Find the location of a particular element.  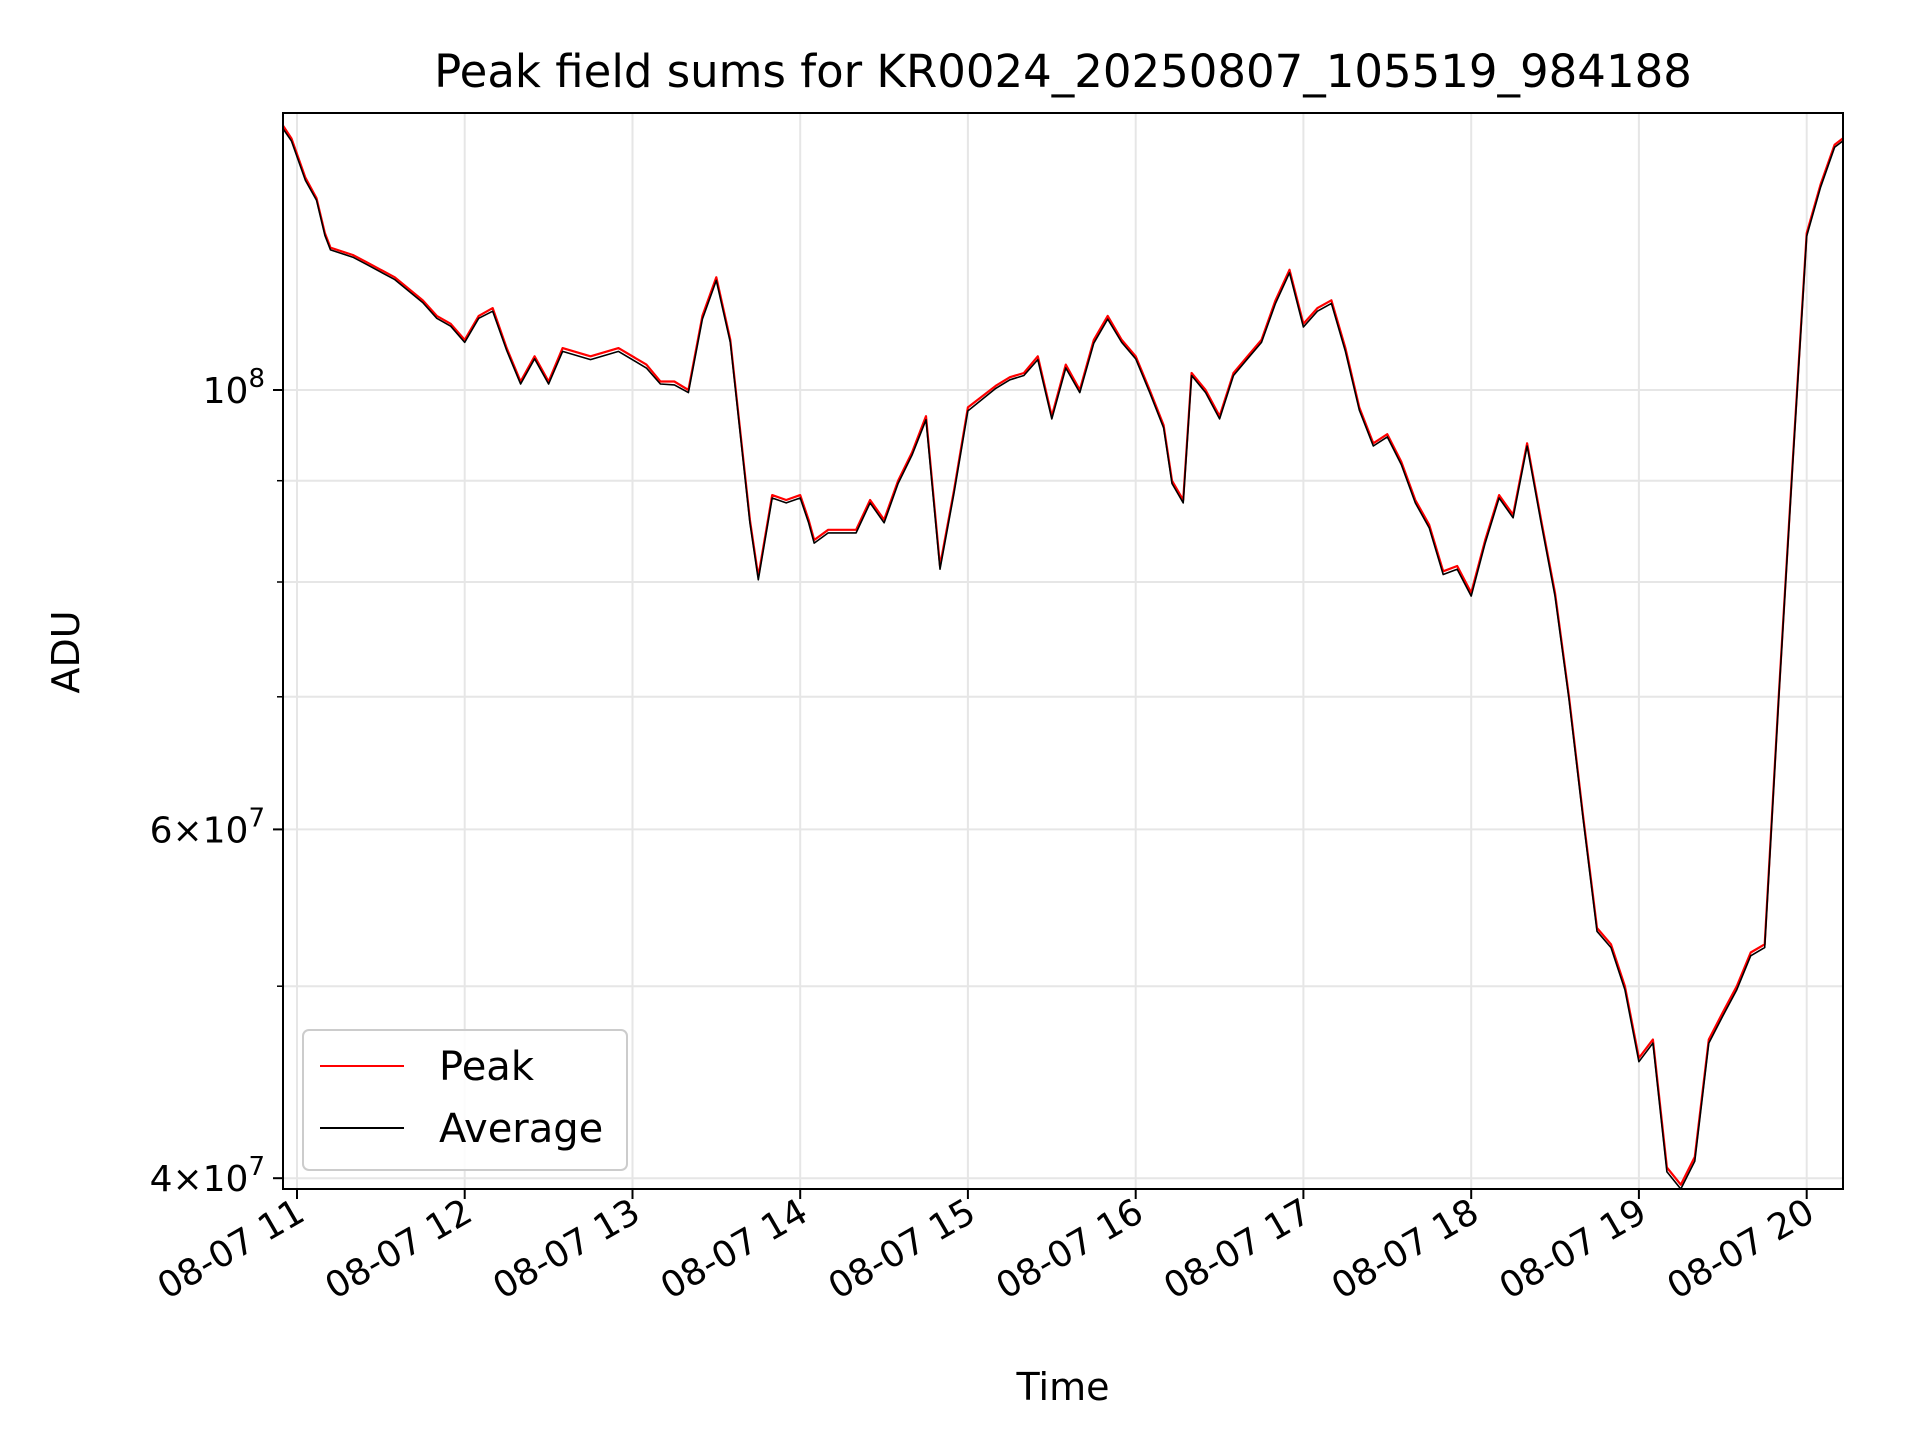

legend: Peak Average is located at coordinates (465, 1100).